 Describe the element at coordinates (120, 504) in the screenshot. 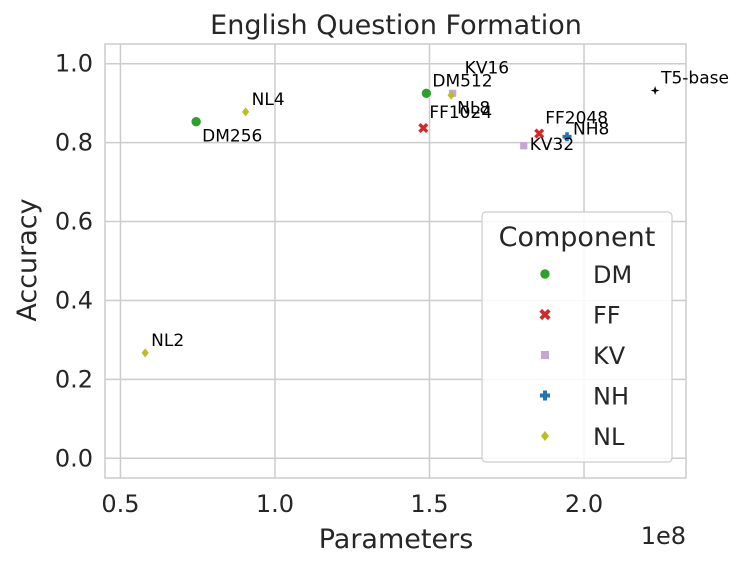

I see `x-tick-label: 0.5` at that location.